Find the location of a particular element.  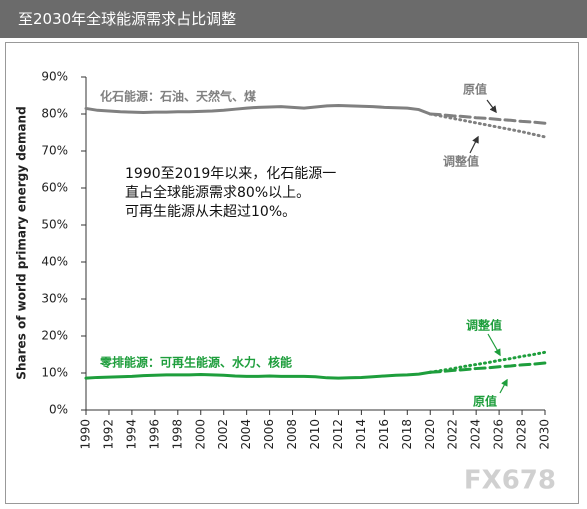

y-tick-label: 50% is located at coordinates (54, 225).